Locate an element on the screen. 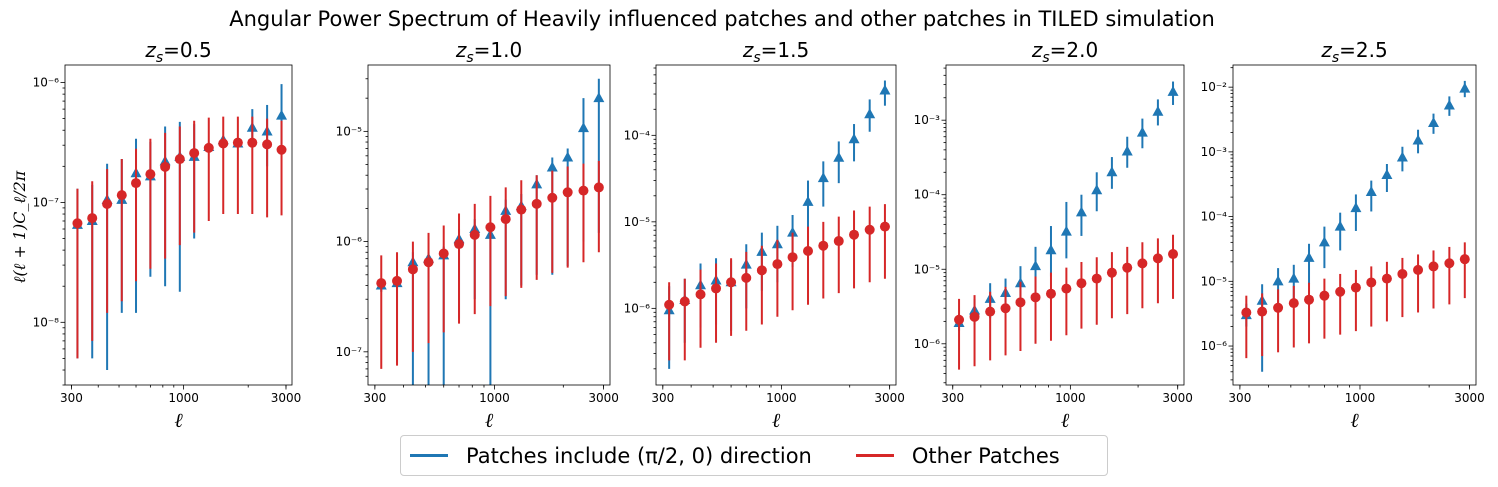 Image resolution: width=1498 pixels, height=487 pixels. y-axis-label: ℓ(ℓ + 1)C_ℓ/2π is located at coordinates (19, 226).